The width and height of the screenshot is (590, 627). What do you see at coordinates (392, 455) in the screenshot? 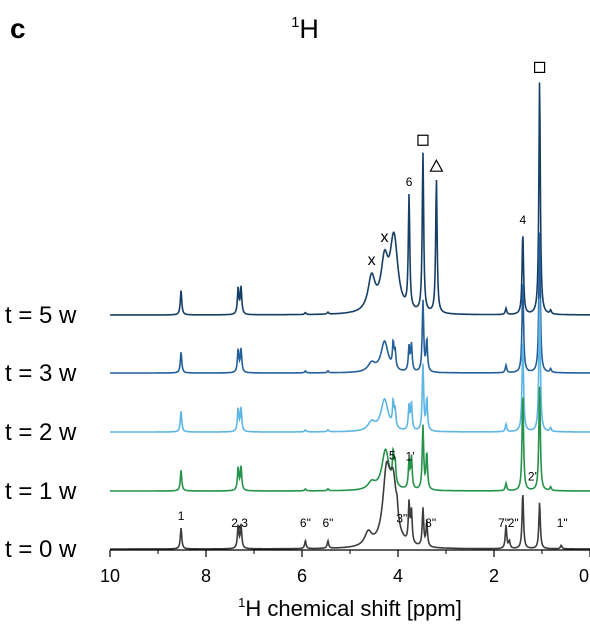
I see `peak-label: 5` at bounding box center [392, 455].